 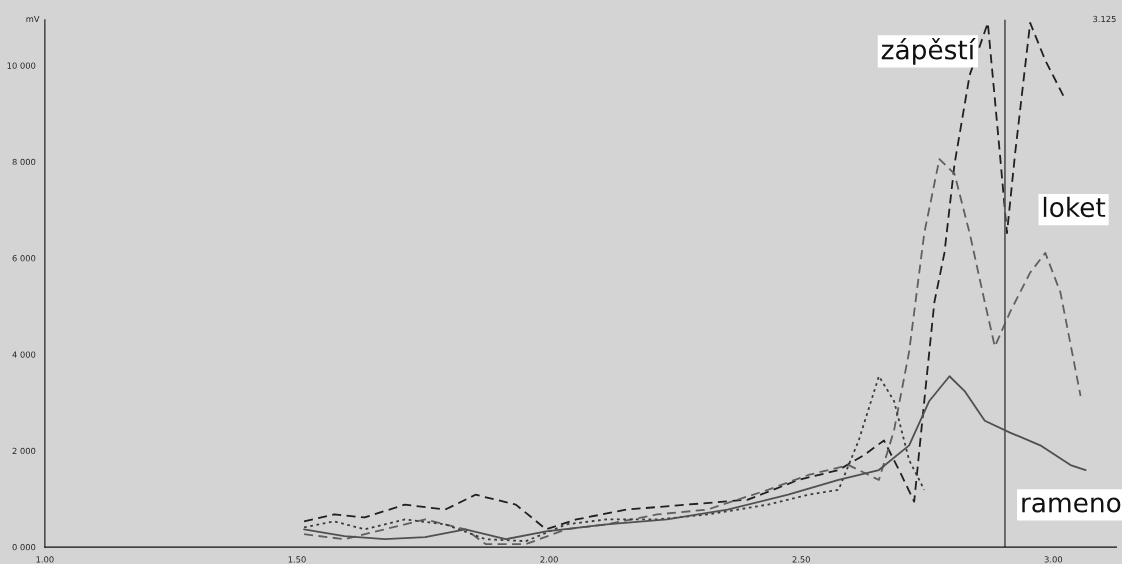 I want to click on y-tick-label: 8 000, so click(x=24, y=162).